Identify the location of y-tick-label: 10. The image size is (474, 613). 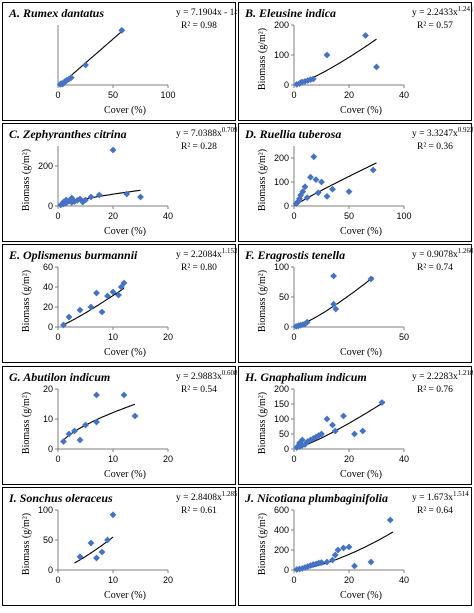
(48, 419).